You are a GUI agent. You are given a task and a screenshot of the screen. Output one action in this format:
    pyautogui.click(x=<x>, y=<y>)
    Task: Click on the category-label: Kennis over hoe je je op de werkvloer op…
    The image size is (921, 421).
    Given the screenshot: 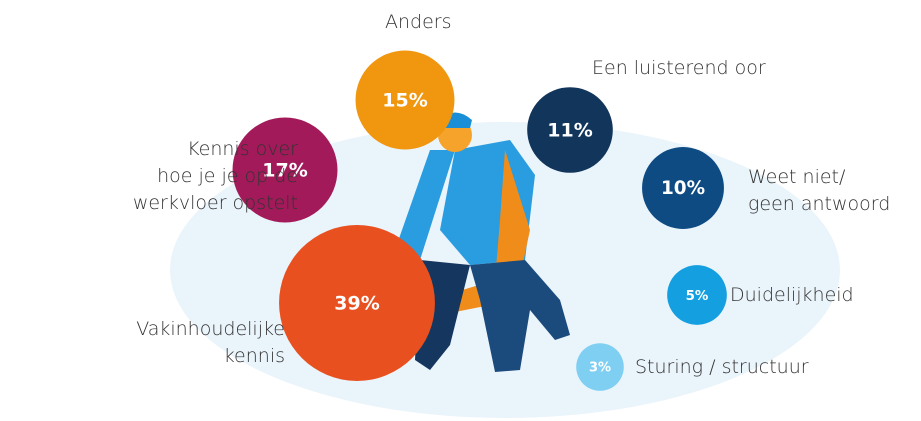 What is the action you would take?
    pyautogui.click(x=215, y=176)
    